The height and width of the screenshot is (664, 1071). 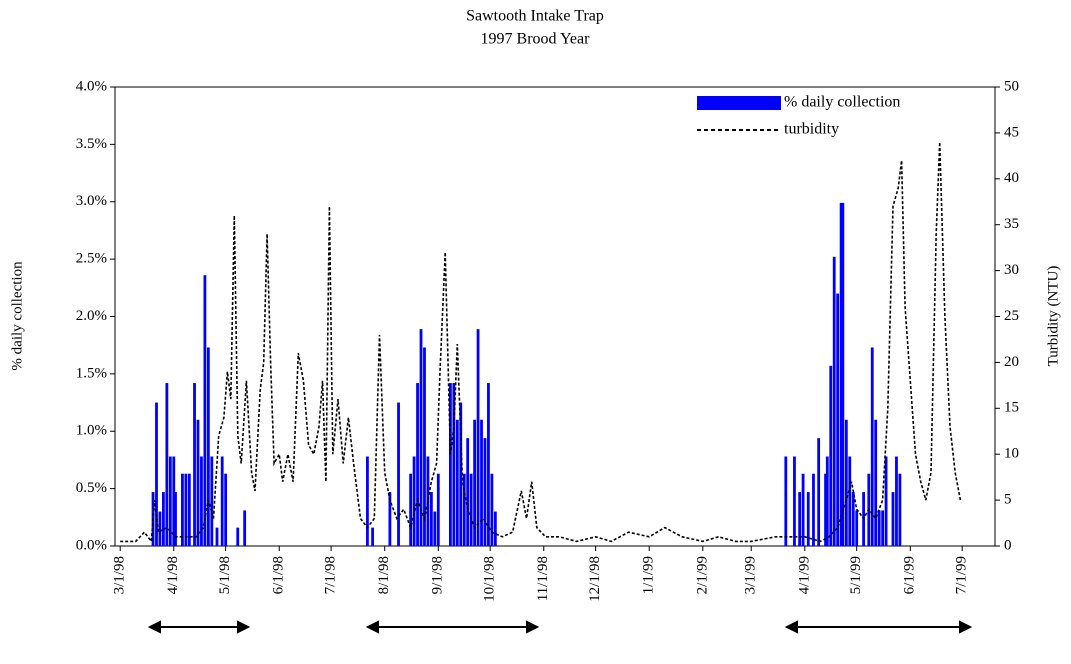 I want to click on legend-label: turbidity, so click(x=811, y=129).